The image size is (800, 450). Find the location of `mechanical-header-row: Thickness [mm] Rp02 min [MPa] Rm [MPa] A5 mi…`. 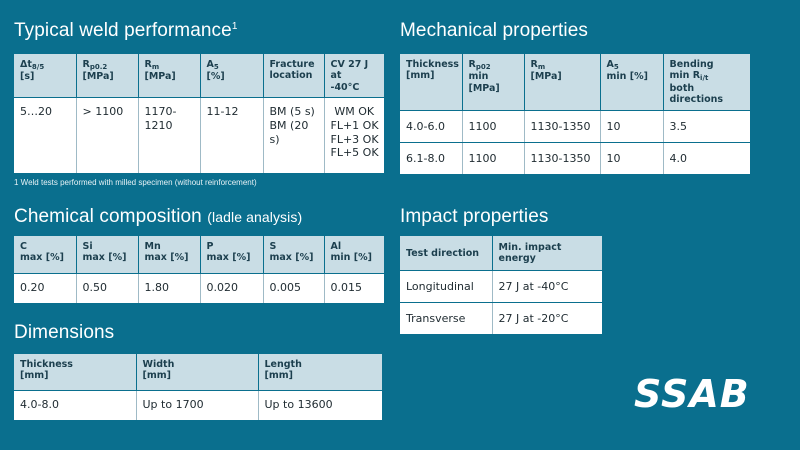

mechanical-header-row: Thickness [mm] Rp02 min [MPa] Rm [MPa] A5 mi… is located at coordinates (575, 82).